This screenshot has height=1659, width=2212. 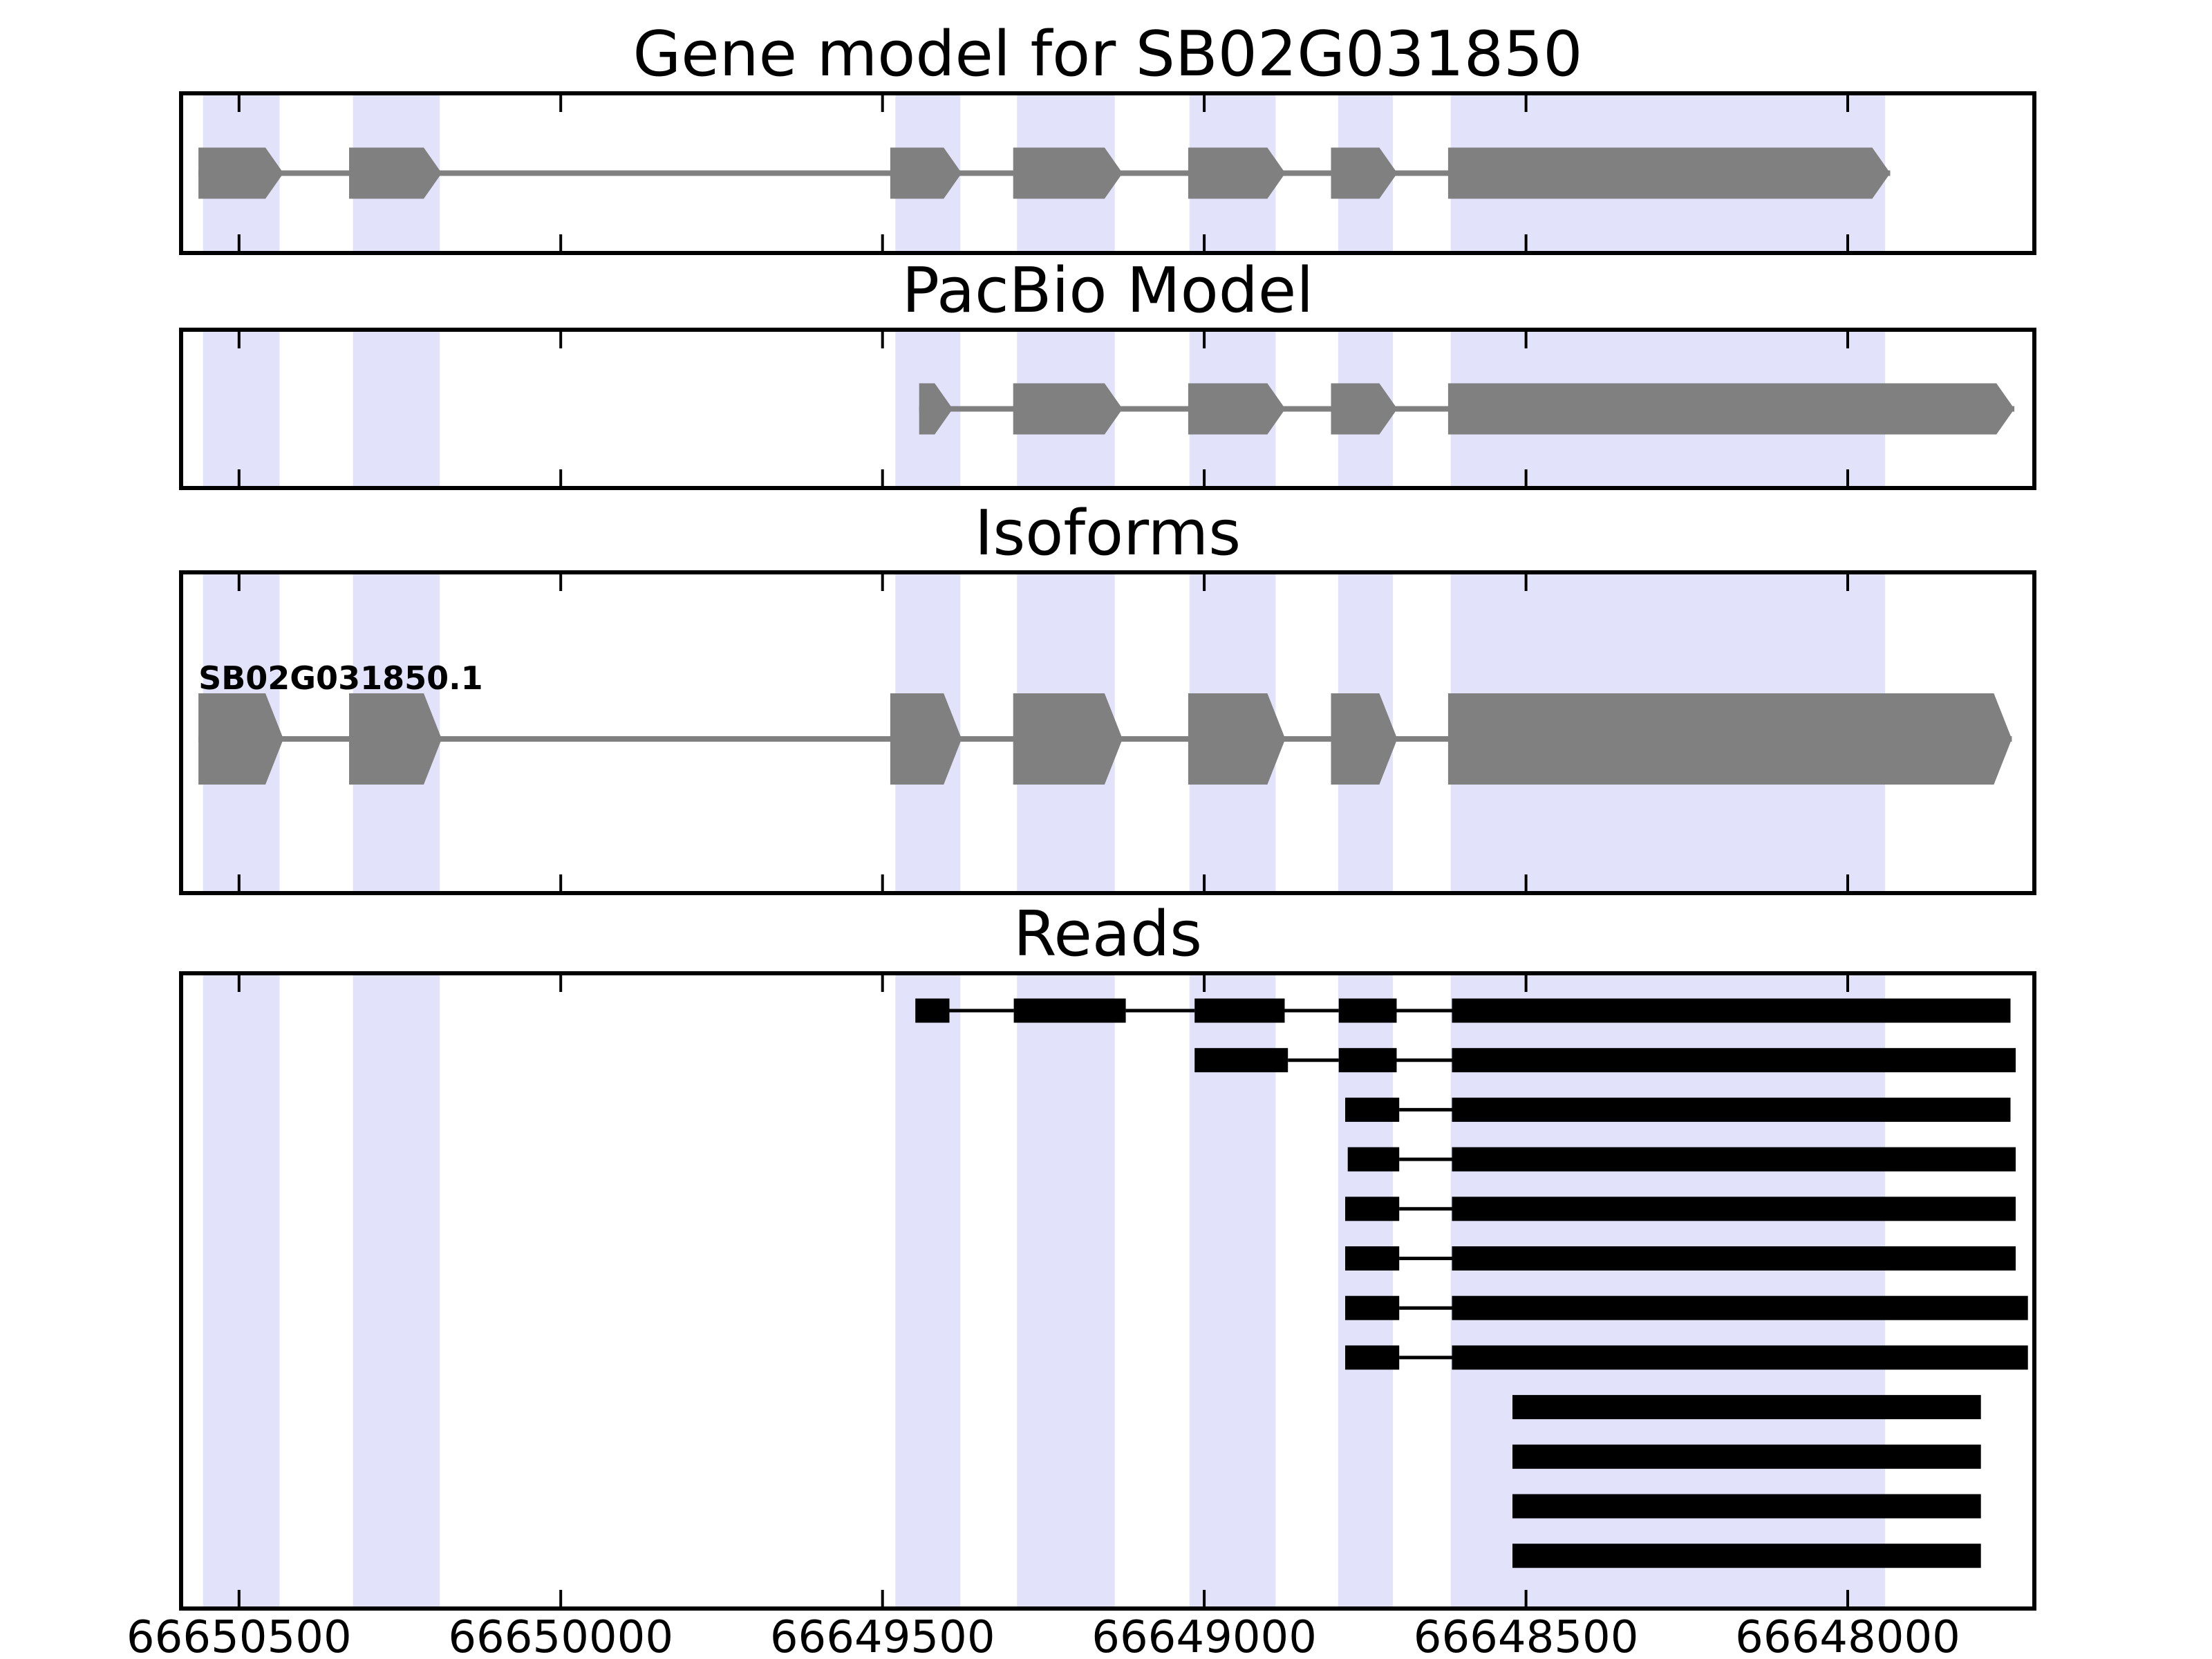 I want to click on x-tick-label: 66648500, so click(x=1526, y=1635).